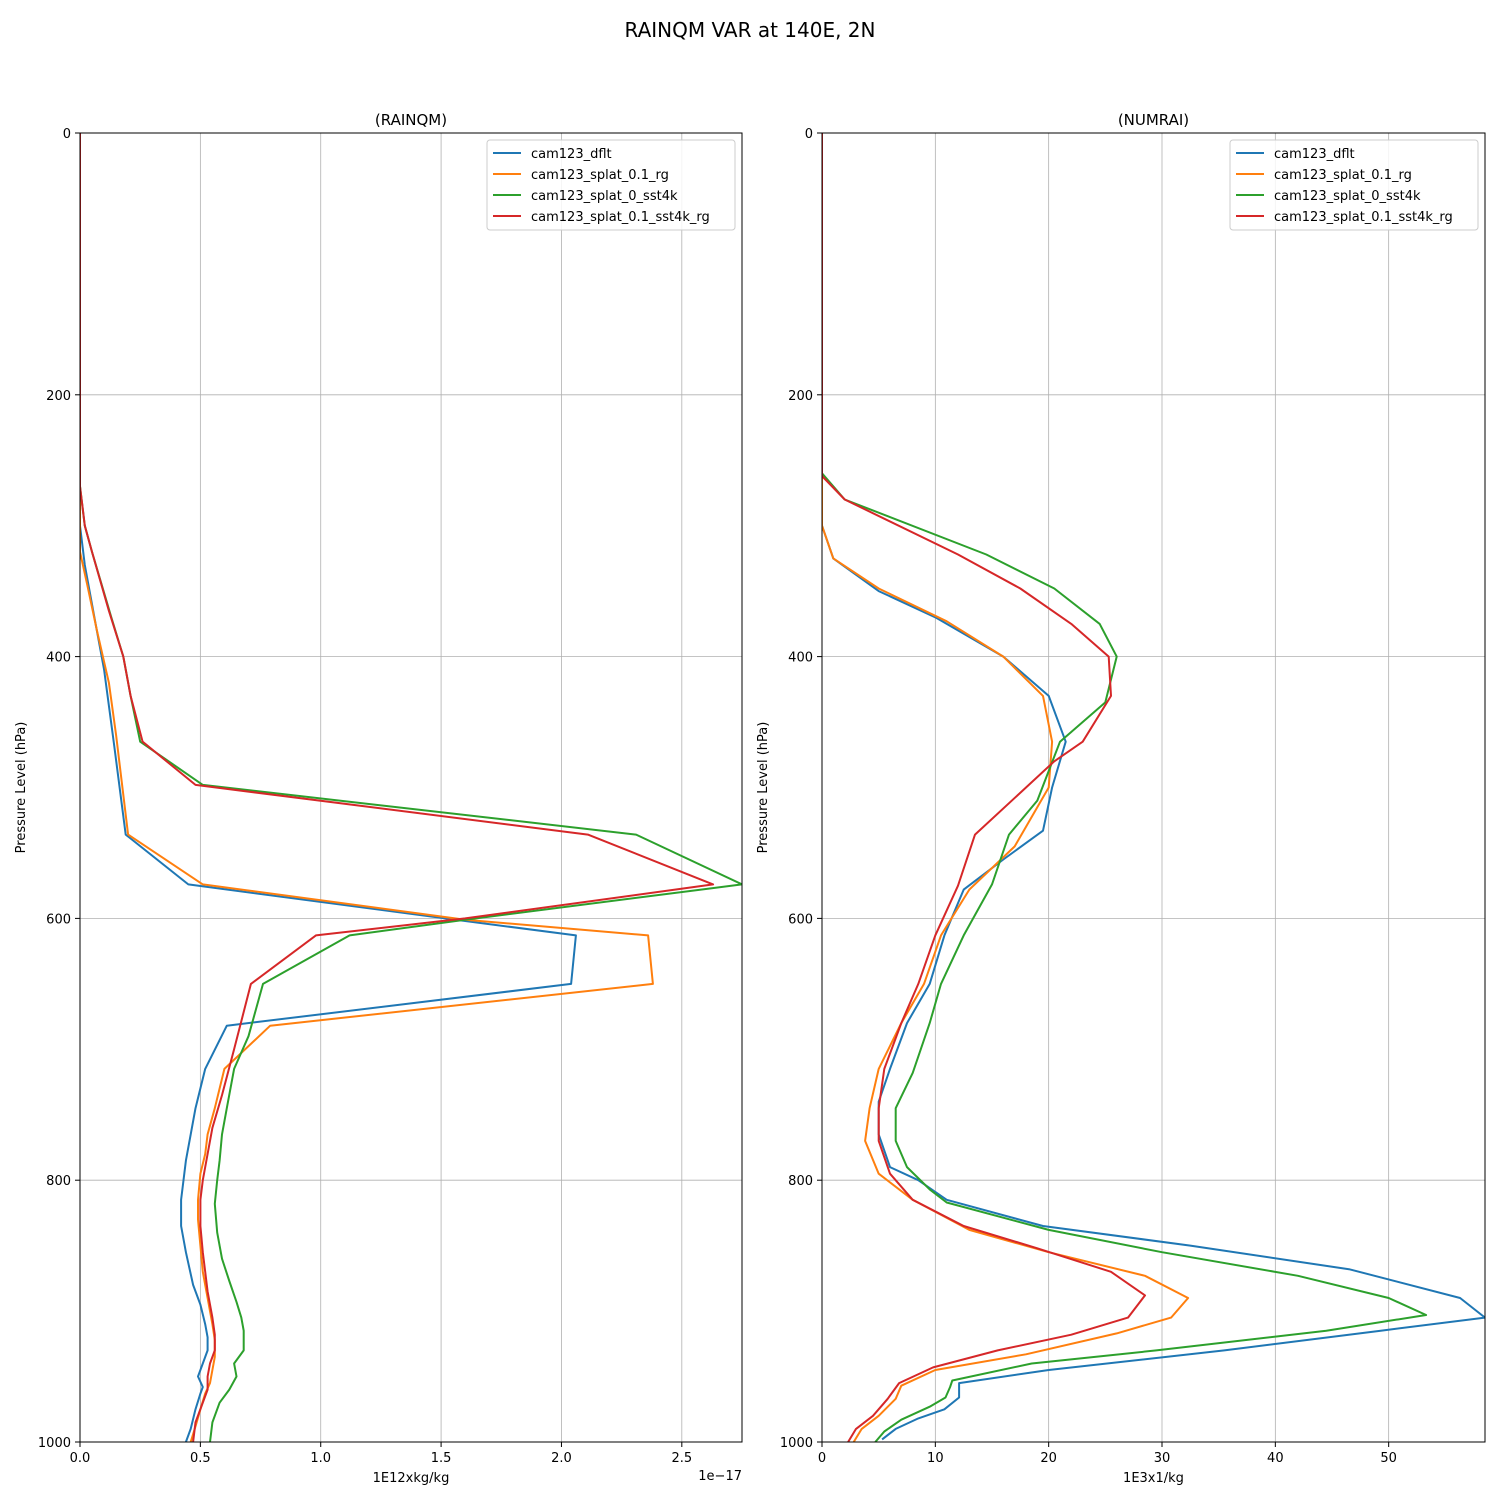 The height and width of the screenshot is (1500, 1500). Describe the element at coordinates (1162, 1458) in the screenshot. I see `x-tick-label: 30` at that location.